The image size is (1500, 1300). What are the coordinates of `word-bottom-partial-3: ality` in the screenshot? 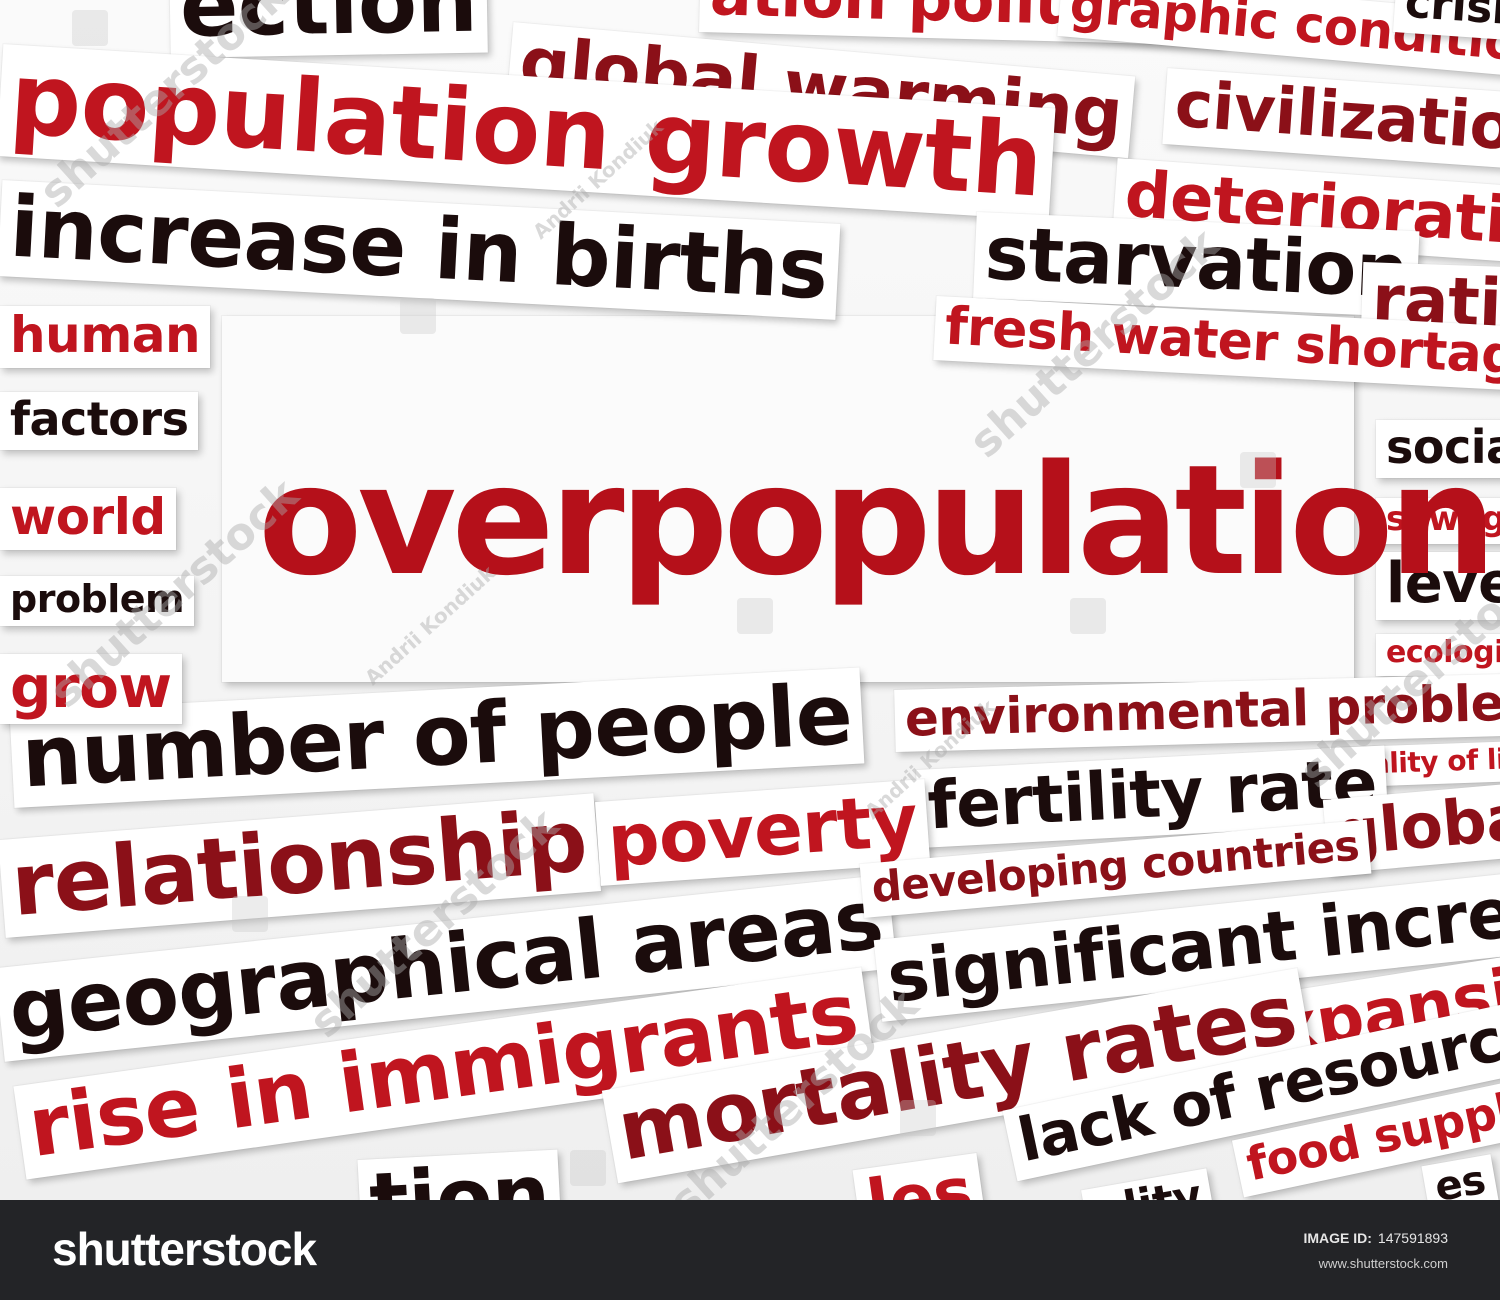 It's located at (1149, 1184).